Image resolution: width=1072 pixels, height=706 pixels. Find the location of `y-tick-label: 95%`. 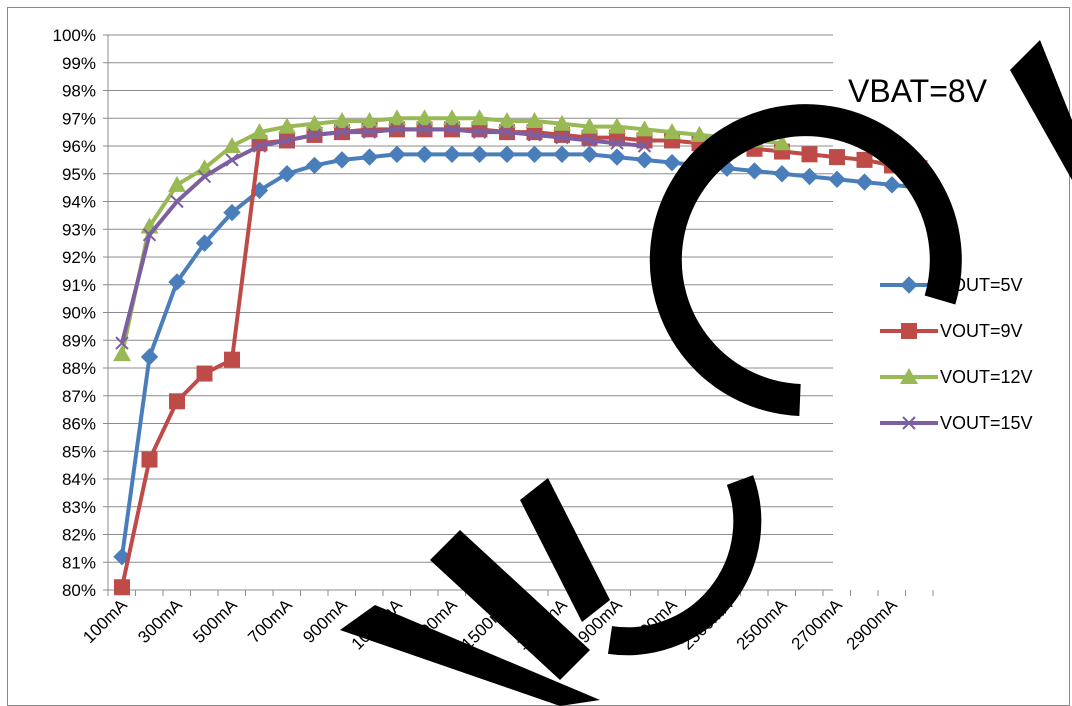

y-tick-label: 95% is located at coordinates (79, 174).